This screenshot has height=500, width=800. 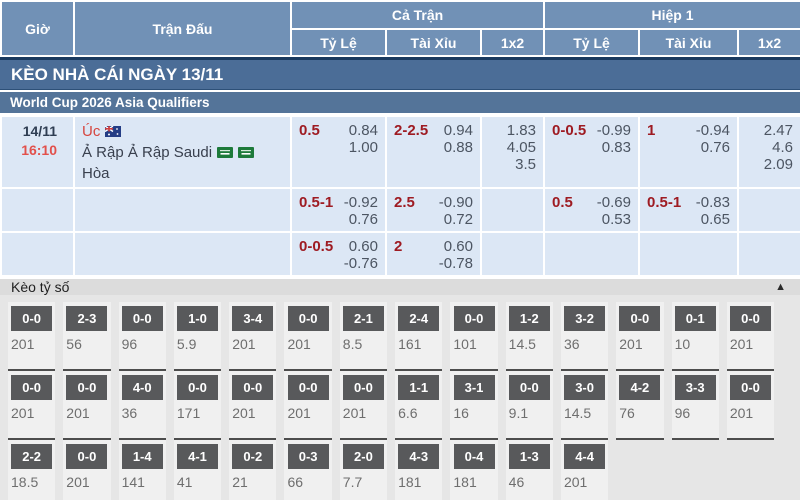 What do you see at coordinates (613, 130) in the screenshot?
I see `odd-value: -0.99` at bounding box center [613, 130].